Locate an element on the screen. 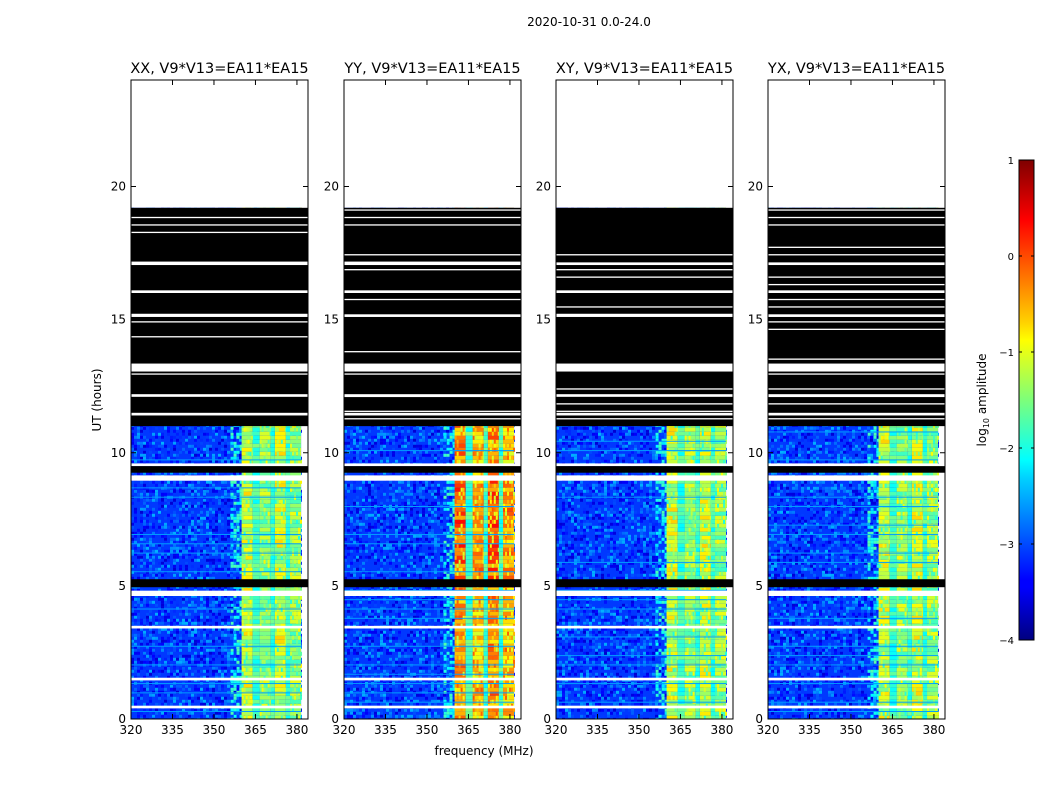  colorbar-tick-label: −3 is located at coordinates (1006, 545).